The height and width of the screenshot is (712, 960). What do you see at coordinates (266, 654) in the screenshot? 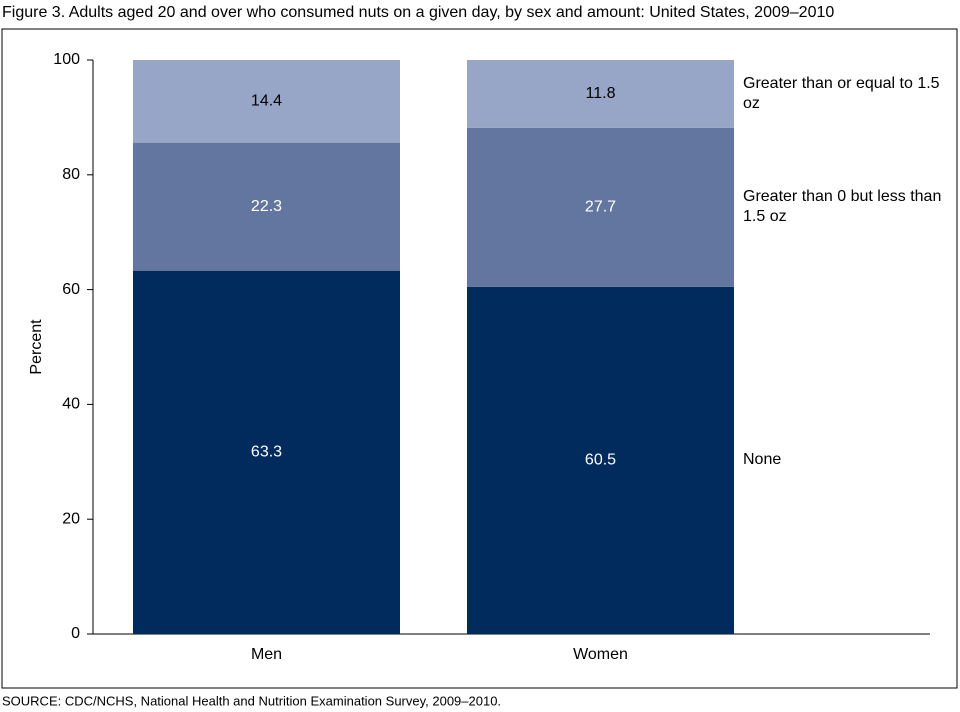
I see `x-tick-label: Men` at bounding box center [266, 654].